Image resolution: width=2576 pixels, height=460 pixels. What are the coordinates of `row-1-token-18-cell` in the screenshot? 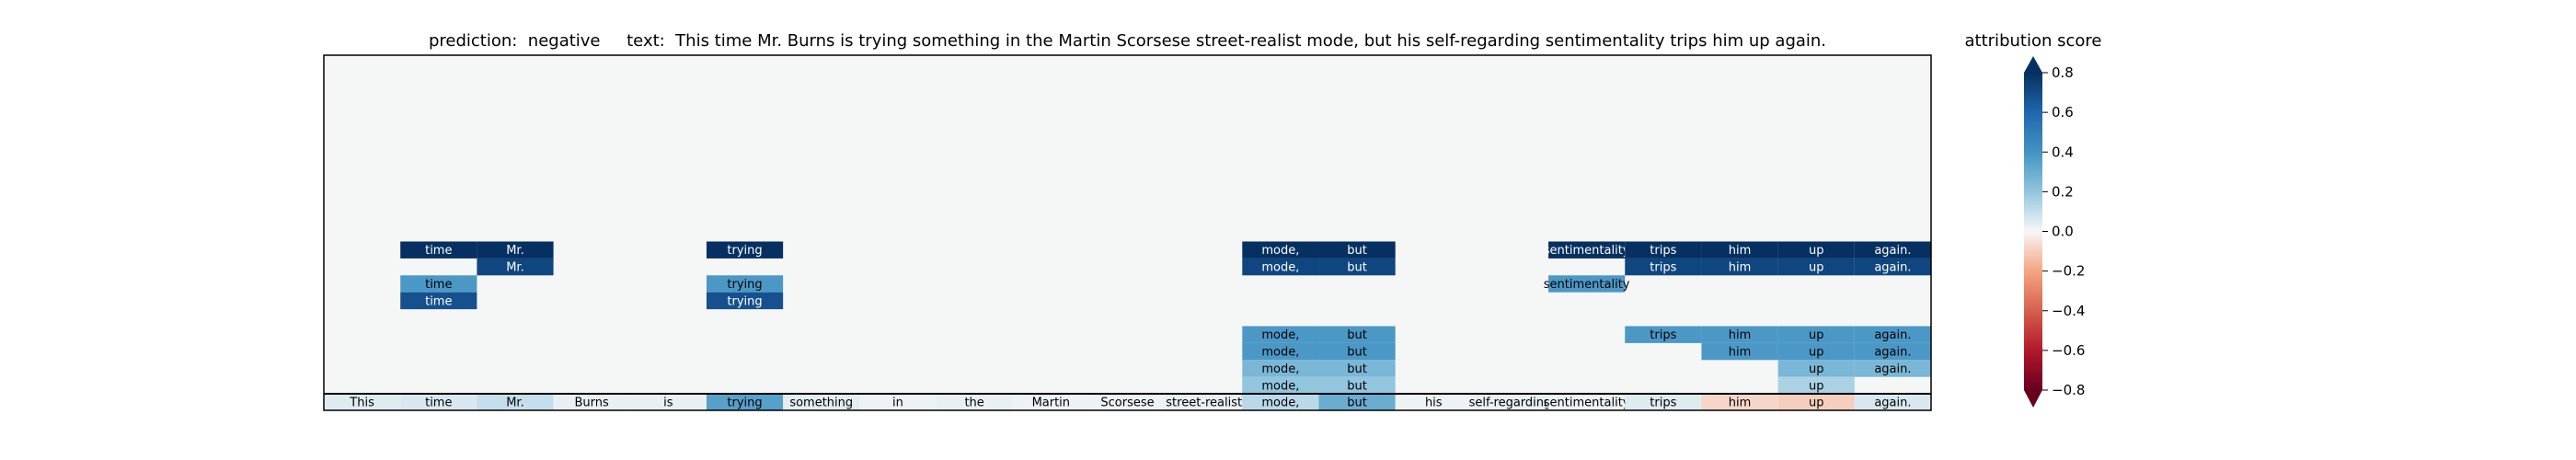 It's located at (1739, 267).